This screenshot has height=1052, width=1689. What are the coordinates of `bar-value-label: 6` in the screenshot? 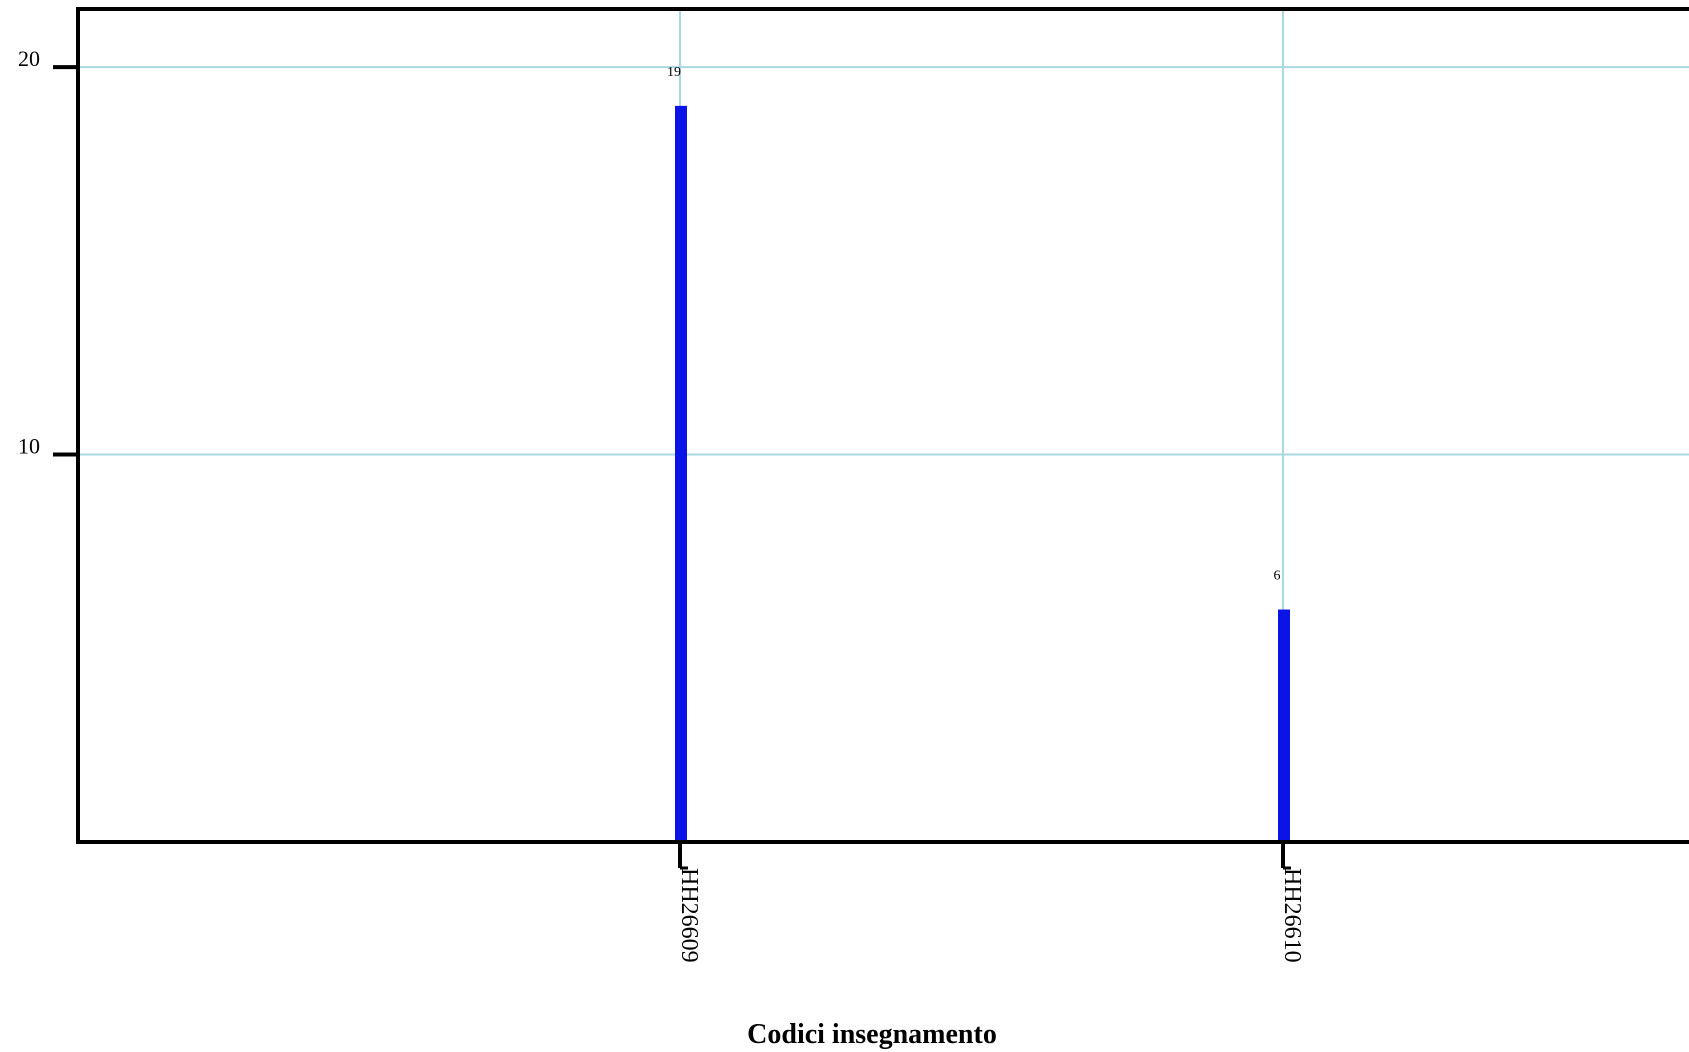 It's located at (1277, 576).